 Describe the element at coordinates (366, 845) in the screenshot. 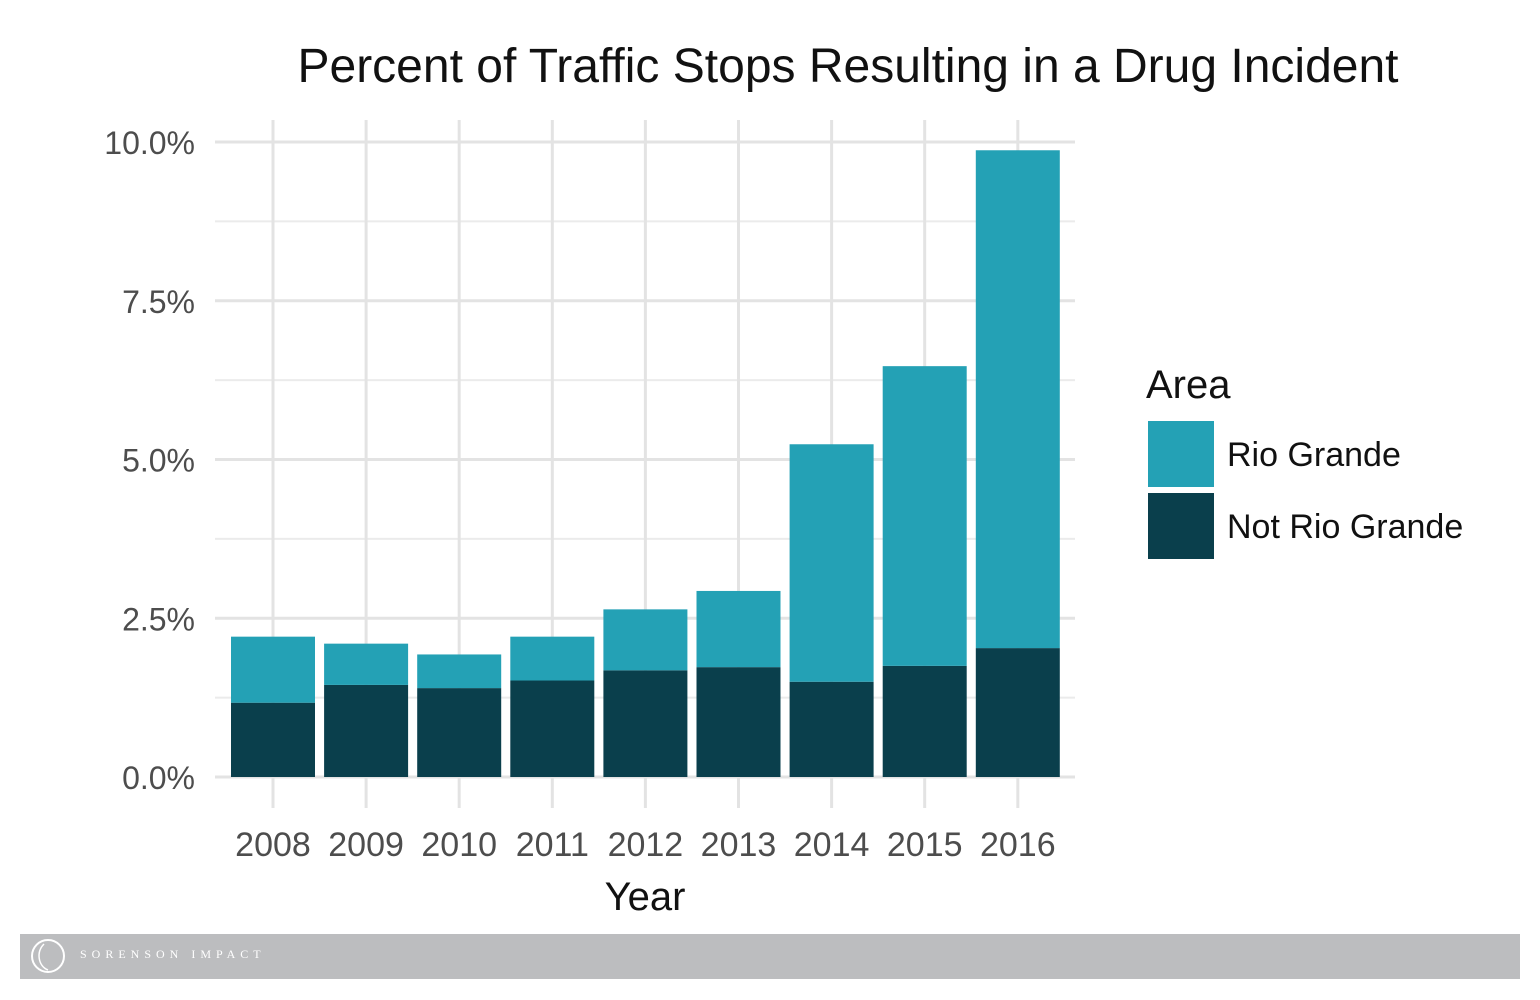

I see `x-tick-label: 2009` at that location.